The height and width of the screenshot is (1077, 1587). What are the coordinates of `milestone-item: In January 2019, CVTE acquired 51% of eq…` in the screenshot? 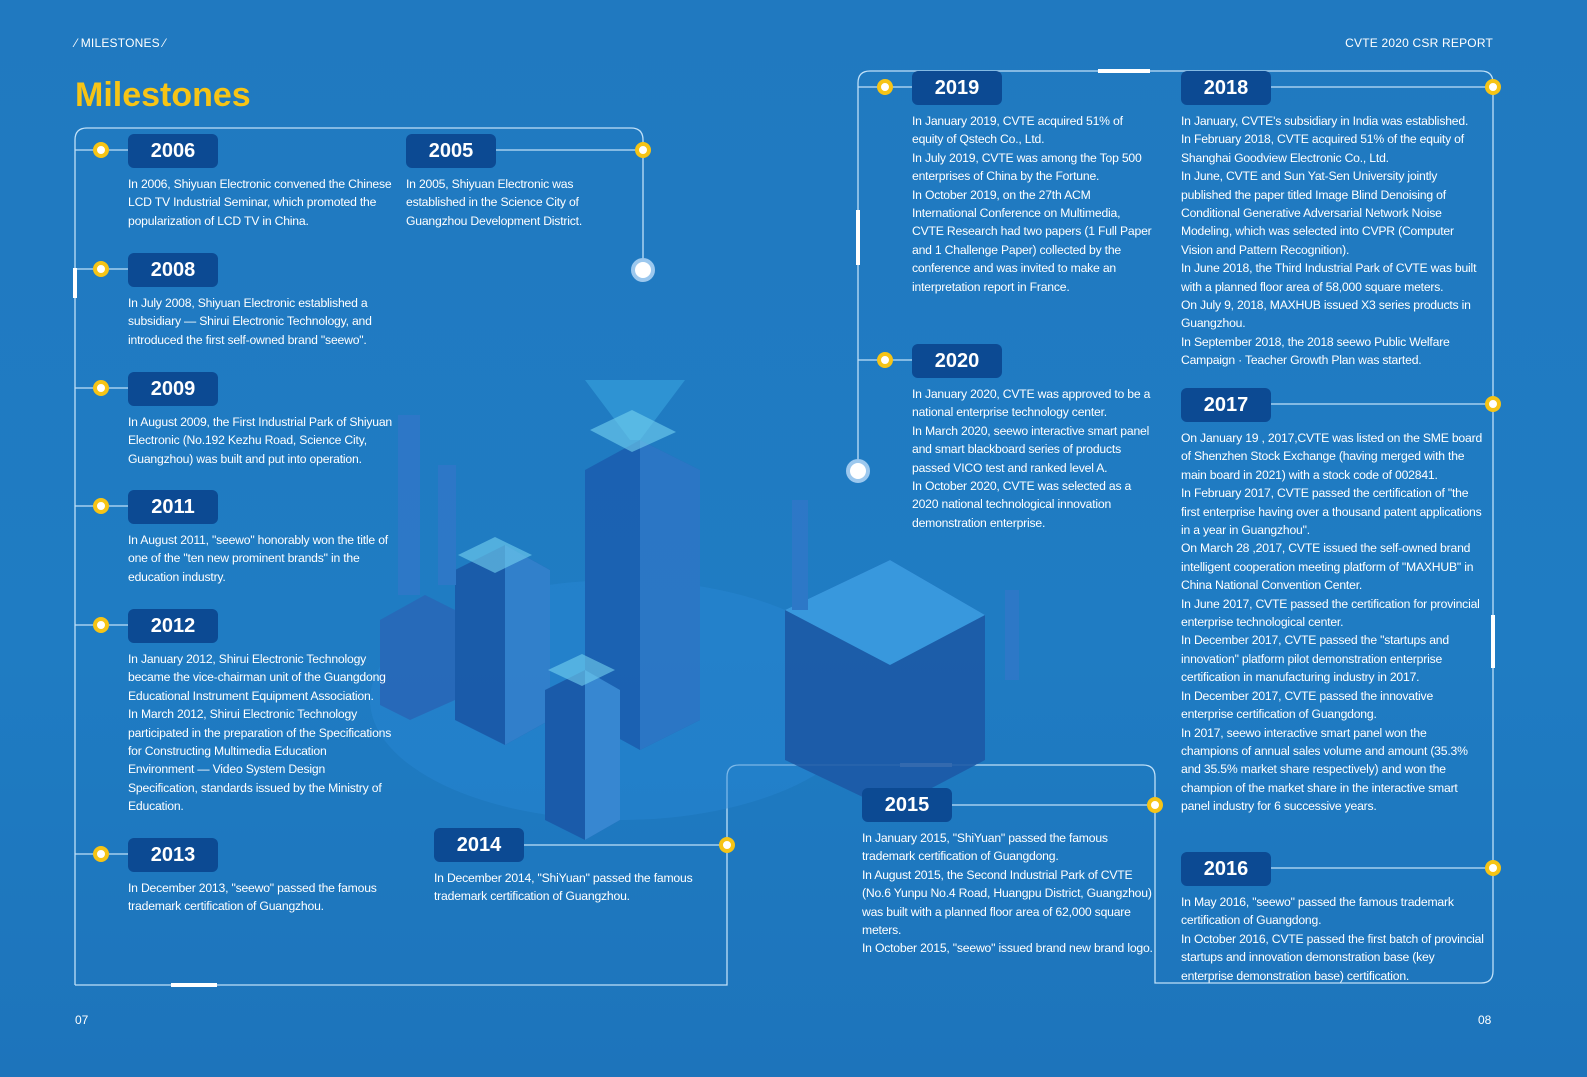 It's located at (1017, 130).